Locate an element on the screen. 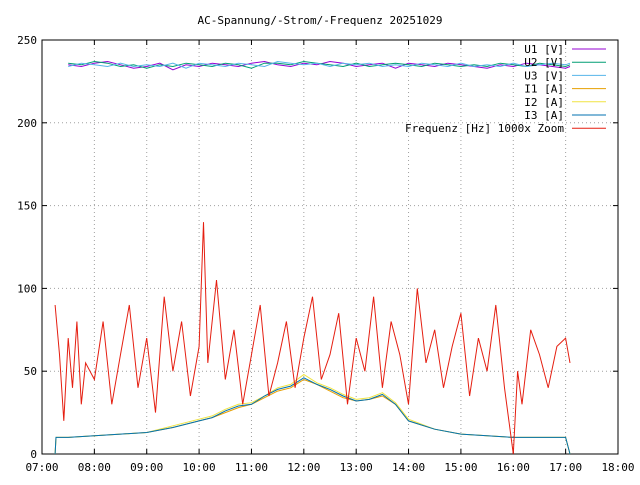 The width and height of the screenshot is (640, 485). x-tick-label: 10:00 is located at coordinates (199, 467).